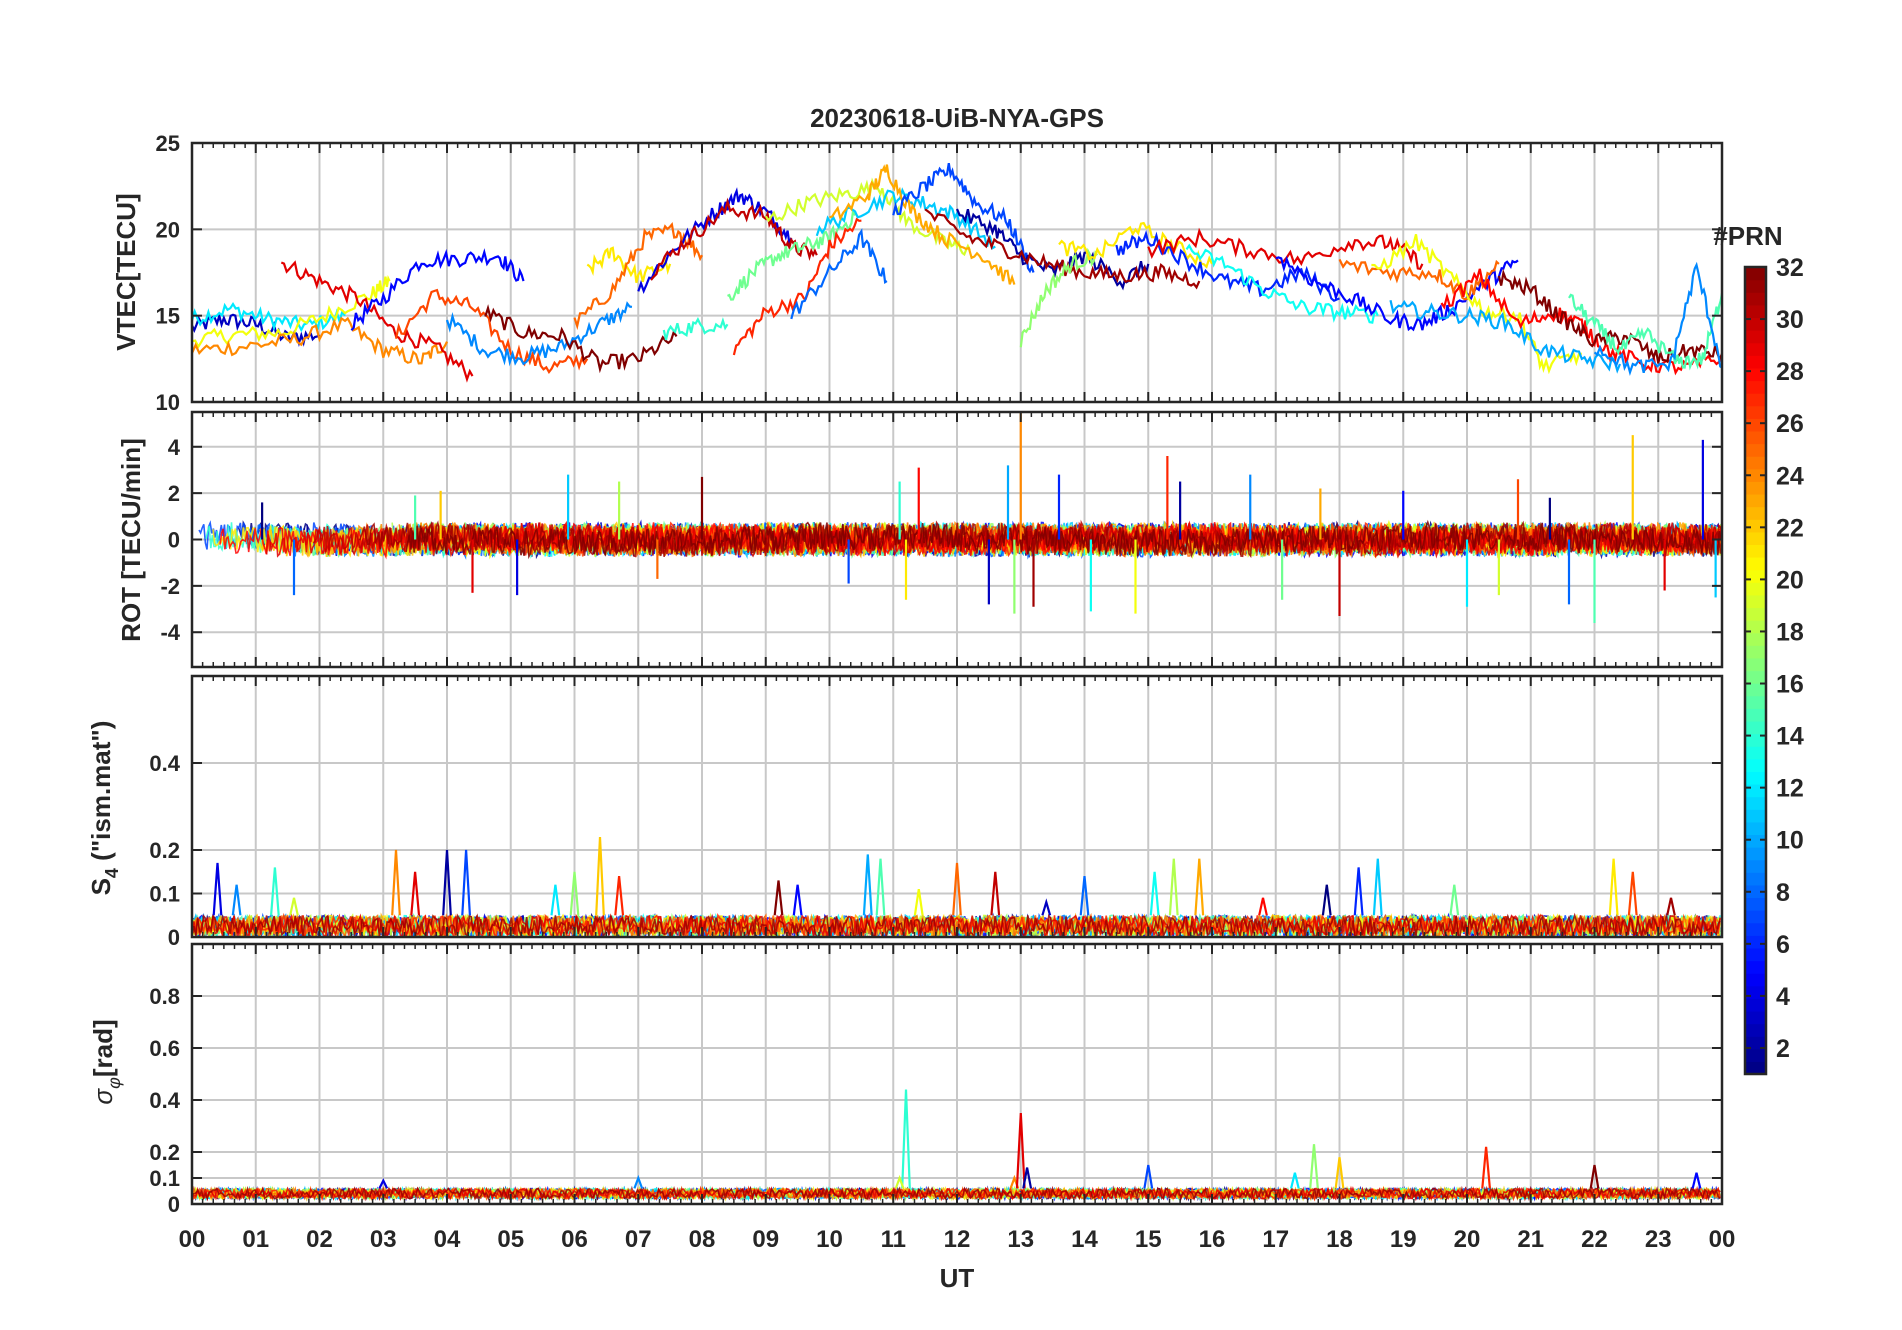 The width and height of the screenshot is (1902, 1330). Describe the element at coordinates (164, 850) in the screenshot. I see `s4-ytick-label: 0.2` at that location.